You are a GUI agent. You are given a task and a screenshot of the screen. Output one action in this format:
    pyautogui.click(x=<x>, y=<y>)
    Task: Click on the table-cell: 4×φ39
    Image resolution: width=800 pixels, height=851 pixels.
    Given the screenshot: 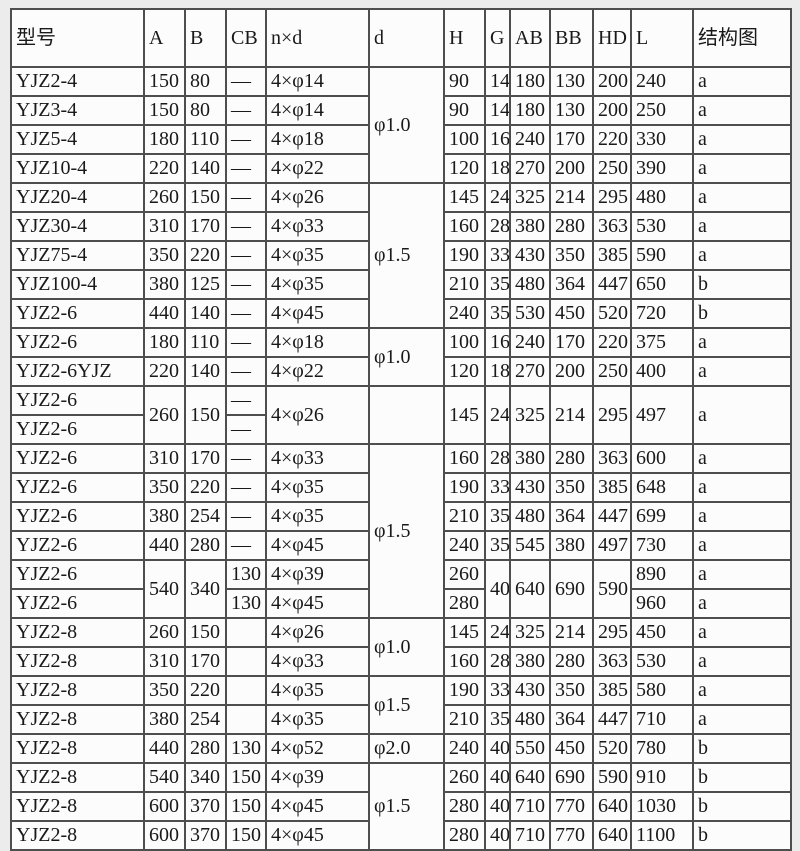 What is the action you would take?
    pyautogui.click(x=317, y=574)
    